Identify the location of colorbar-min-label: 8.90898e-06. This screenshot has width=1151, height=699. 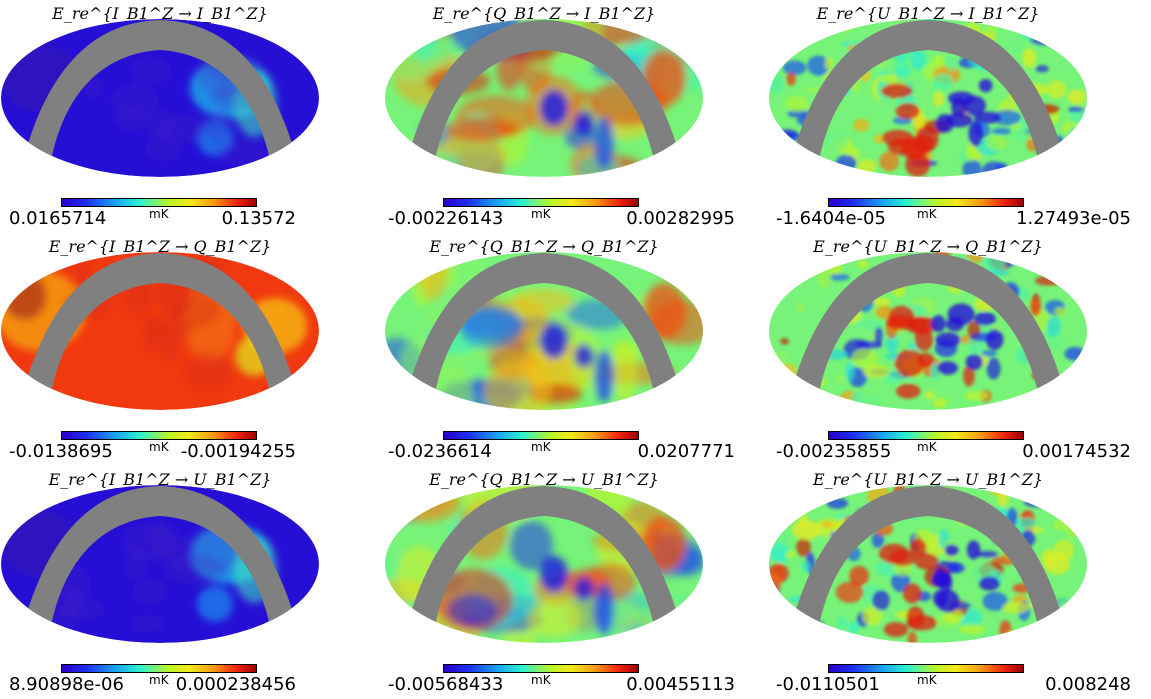
(66, 684).